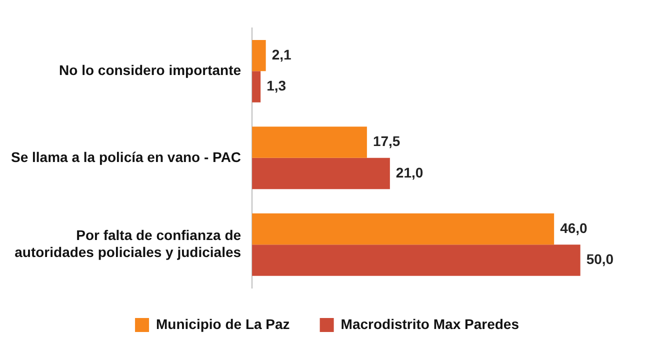 The image size is (664, 350). Describe the element at coordinates (223, 324) in the screenshot. I see `legend-label: Municipio de La Paz` at that location.